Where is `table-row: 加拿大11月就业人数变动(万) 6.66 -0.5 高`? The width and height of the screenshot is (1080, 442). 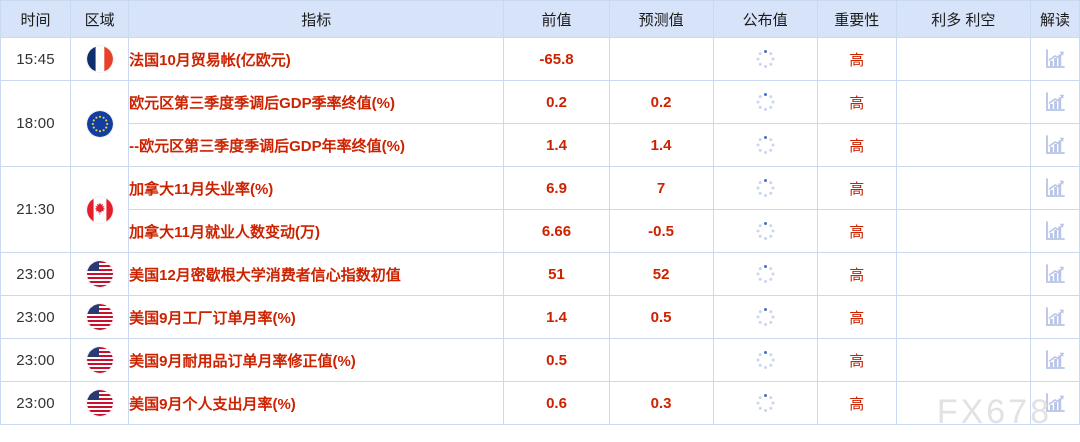
table-row: 加拿大11月就业人数变动(万) 6.66 -0.5 高 is located at coordinates (540, 231).